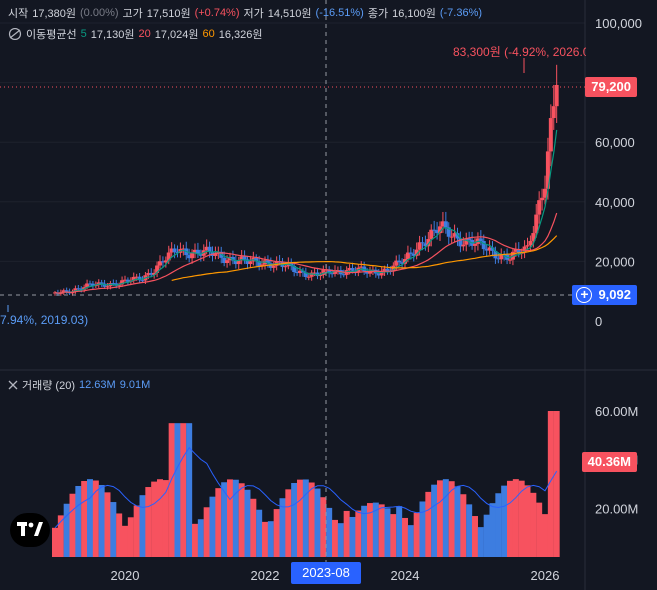 Image resolution: width=657 pixels, height=590 pixels. What do you see at coordinates (461, 13) in the screenshot?
I see `close-change: (-7.36%)` at bounding box center [461, 13].